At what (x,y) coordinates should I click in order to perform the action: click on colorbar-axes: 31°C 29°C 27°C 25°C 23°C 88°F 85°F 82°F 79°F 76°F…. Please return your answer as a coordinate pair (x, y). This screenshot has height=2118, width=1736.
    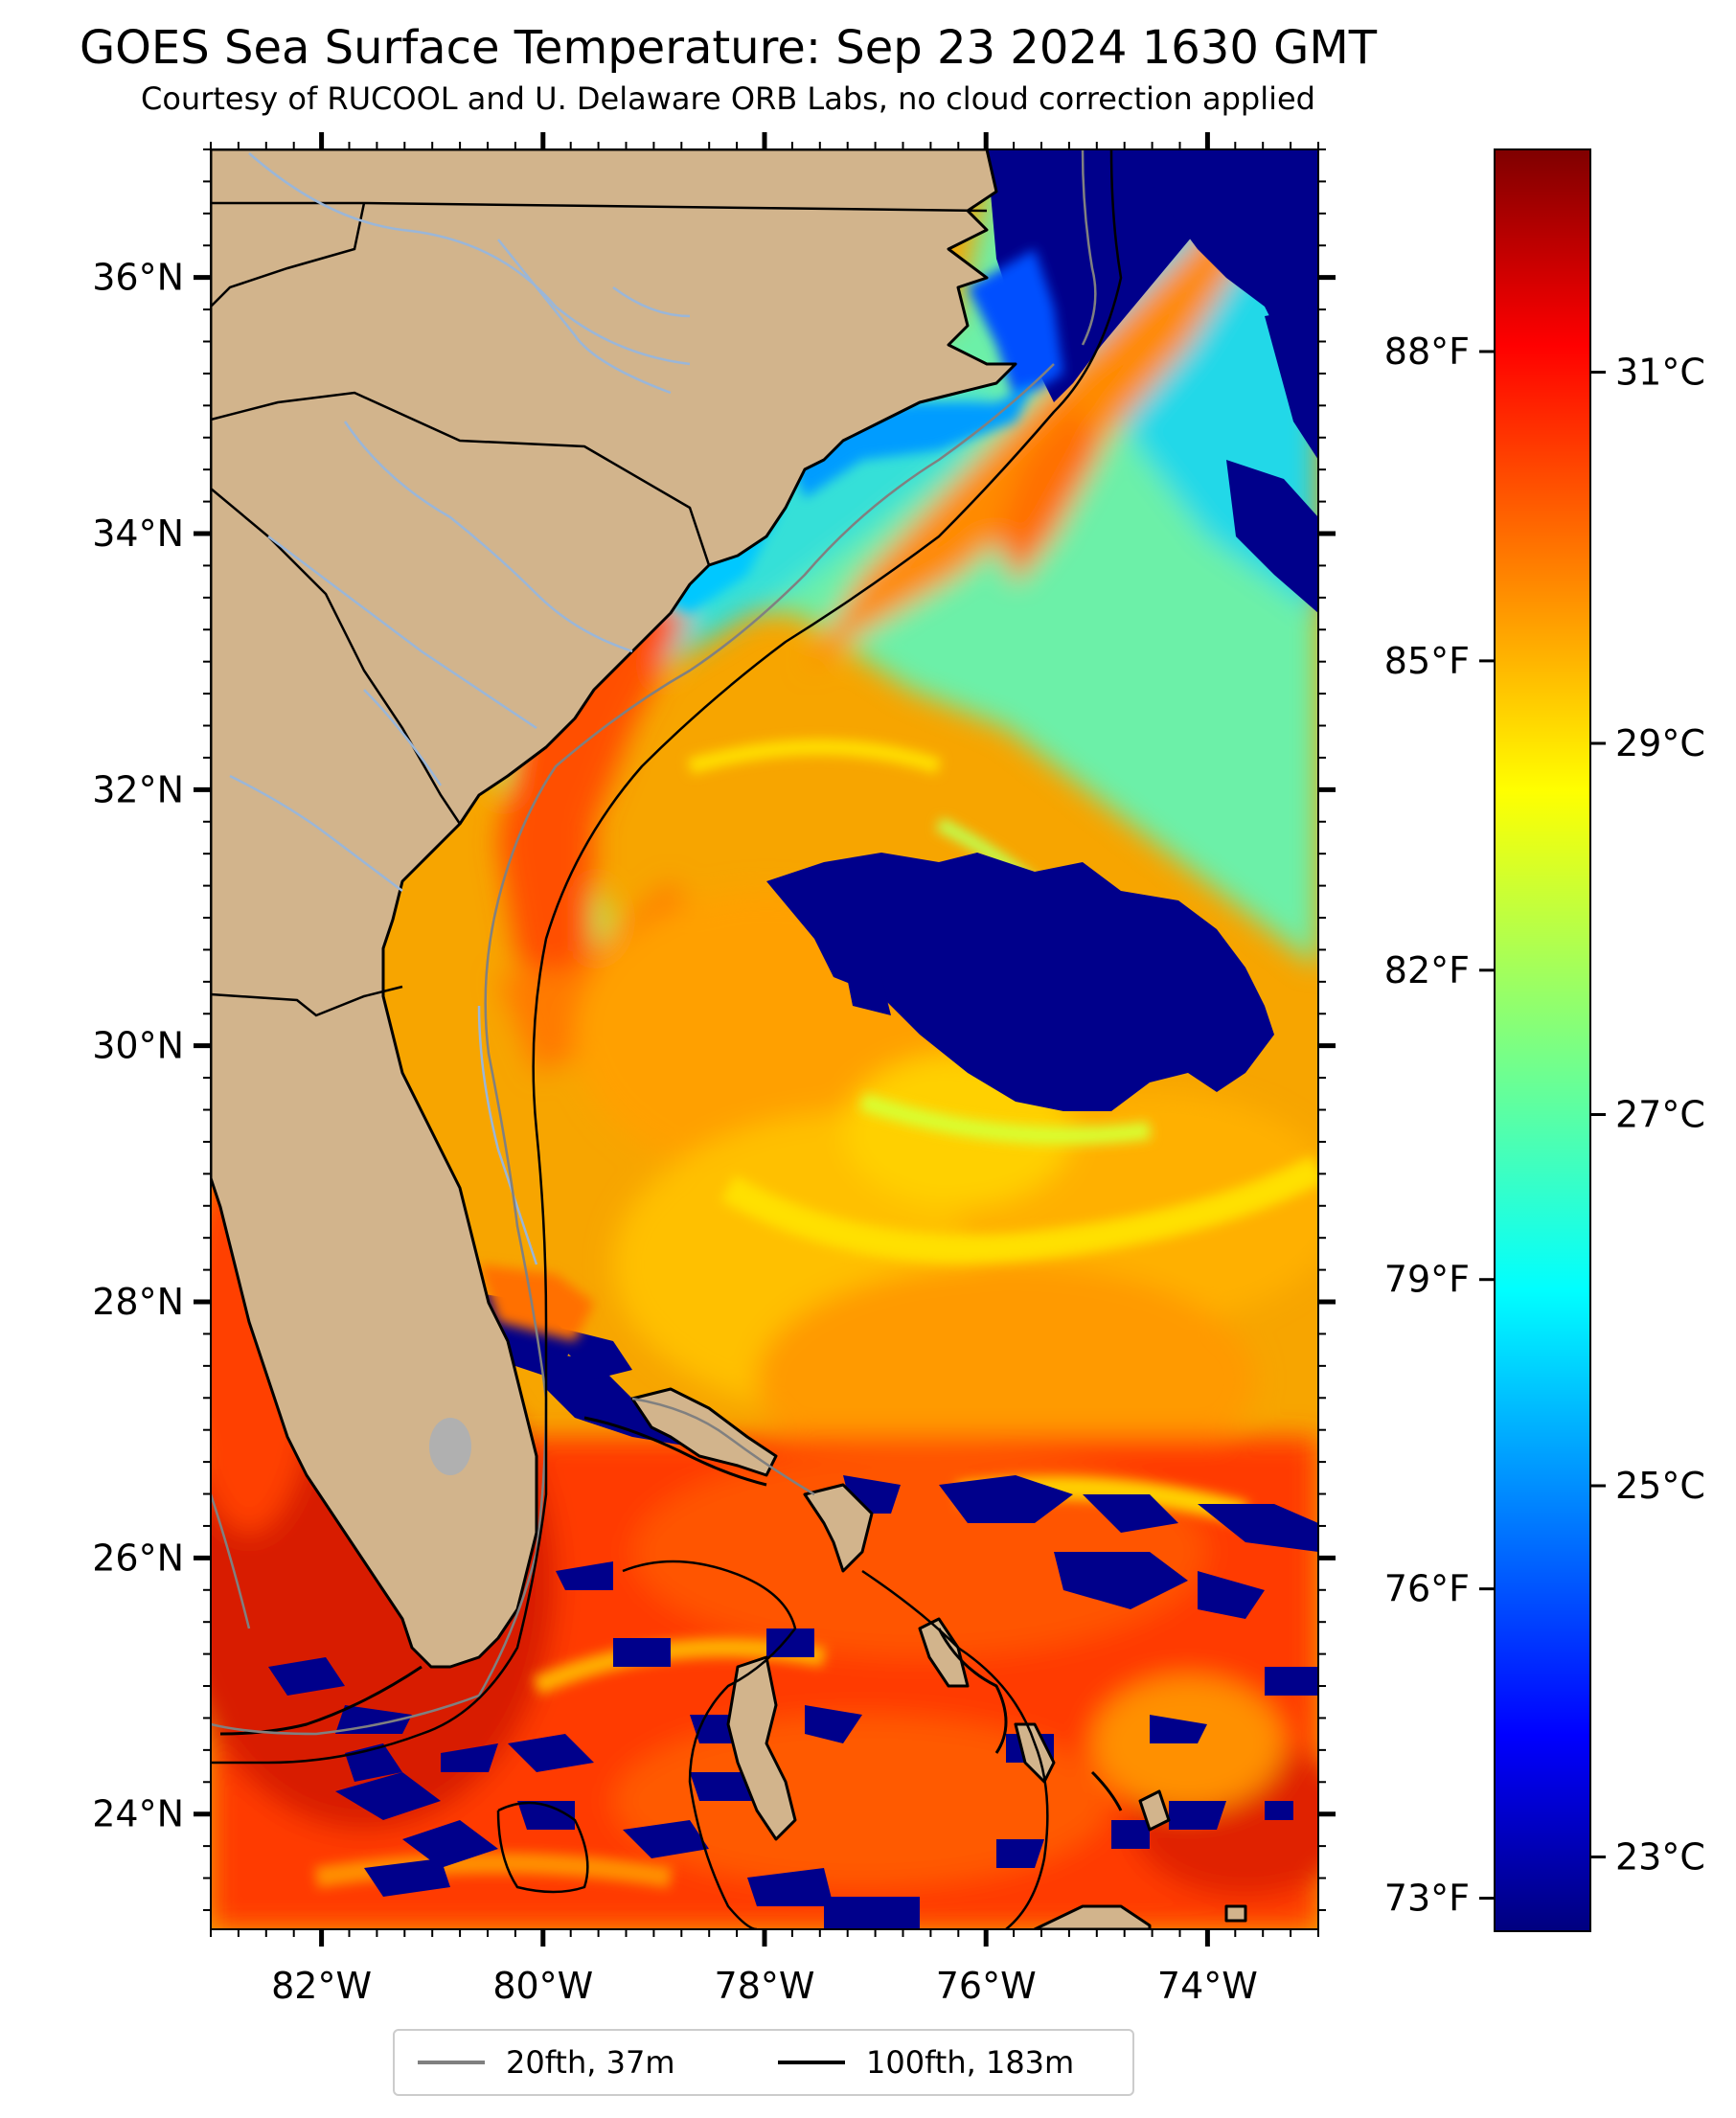
    Looking at the image, I should click on (1544, 1125).